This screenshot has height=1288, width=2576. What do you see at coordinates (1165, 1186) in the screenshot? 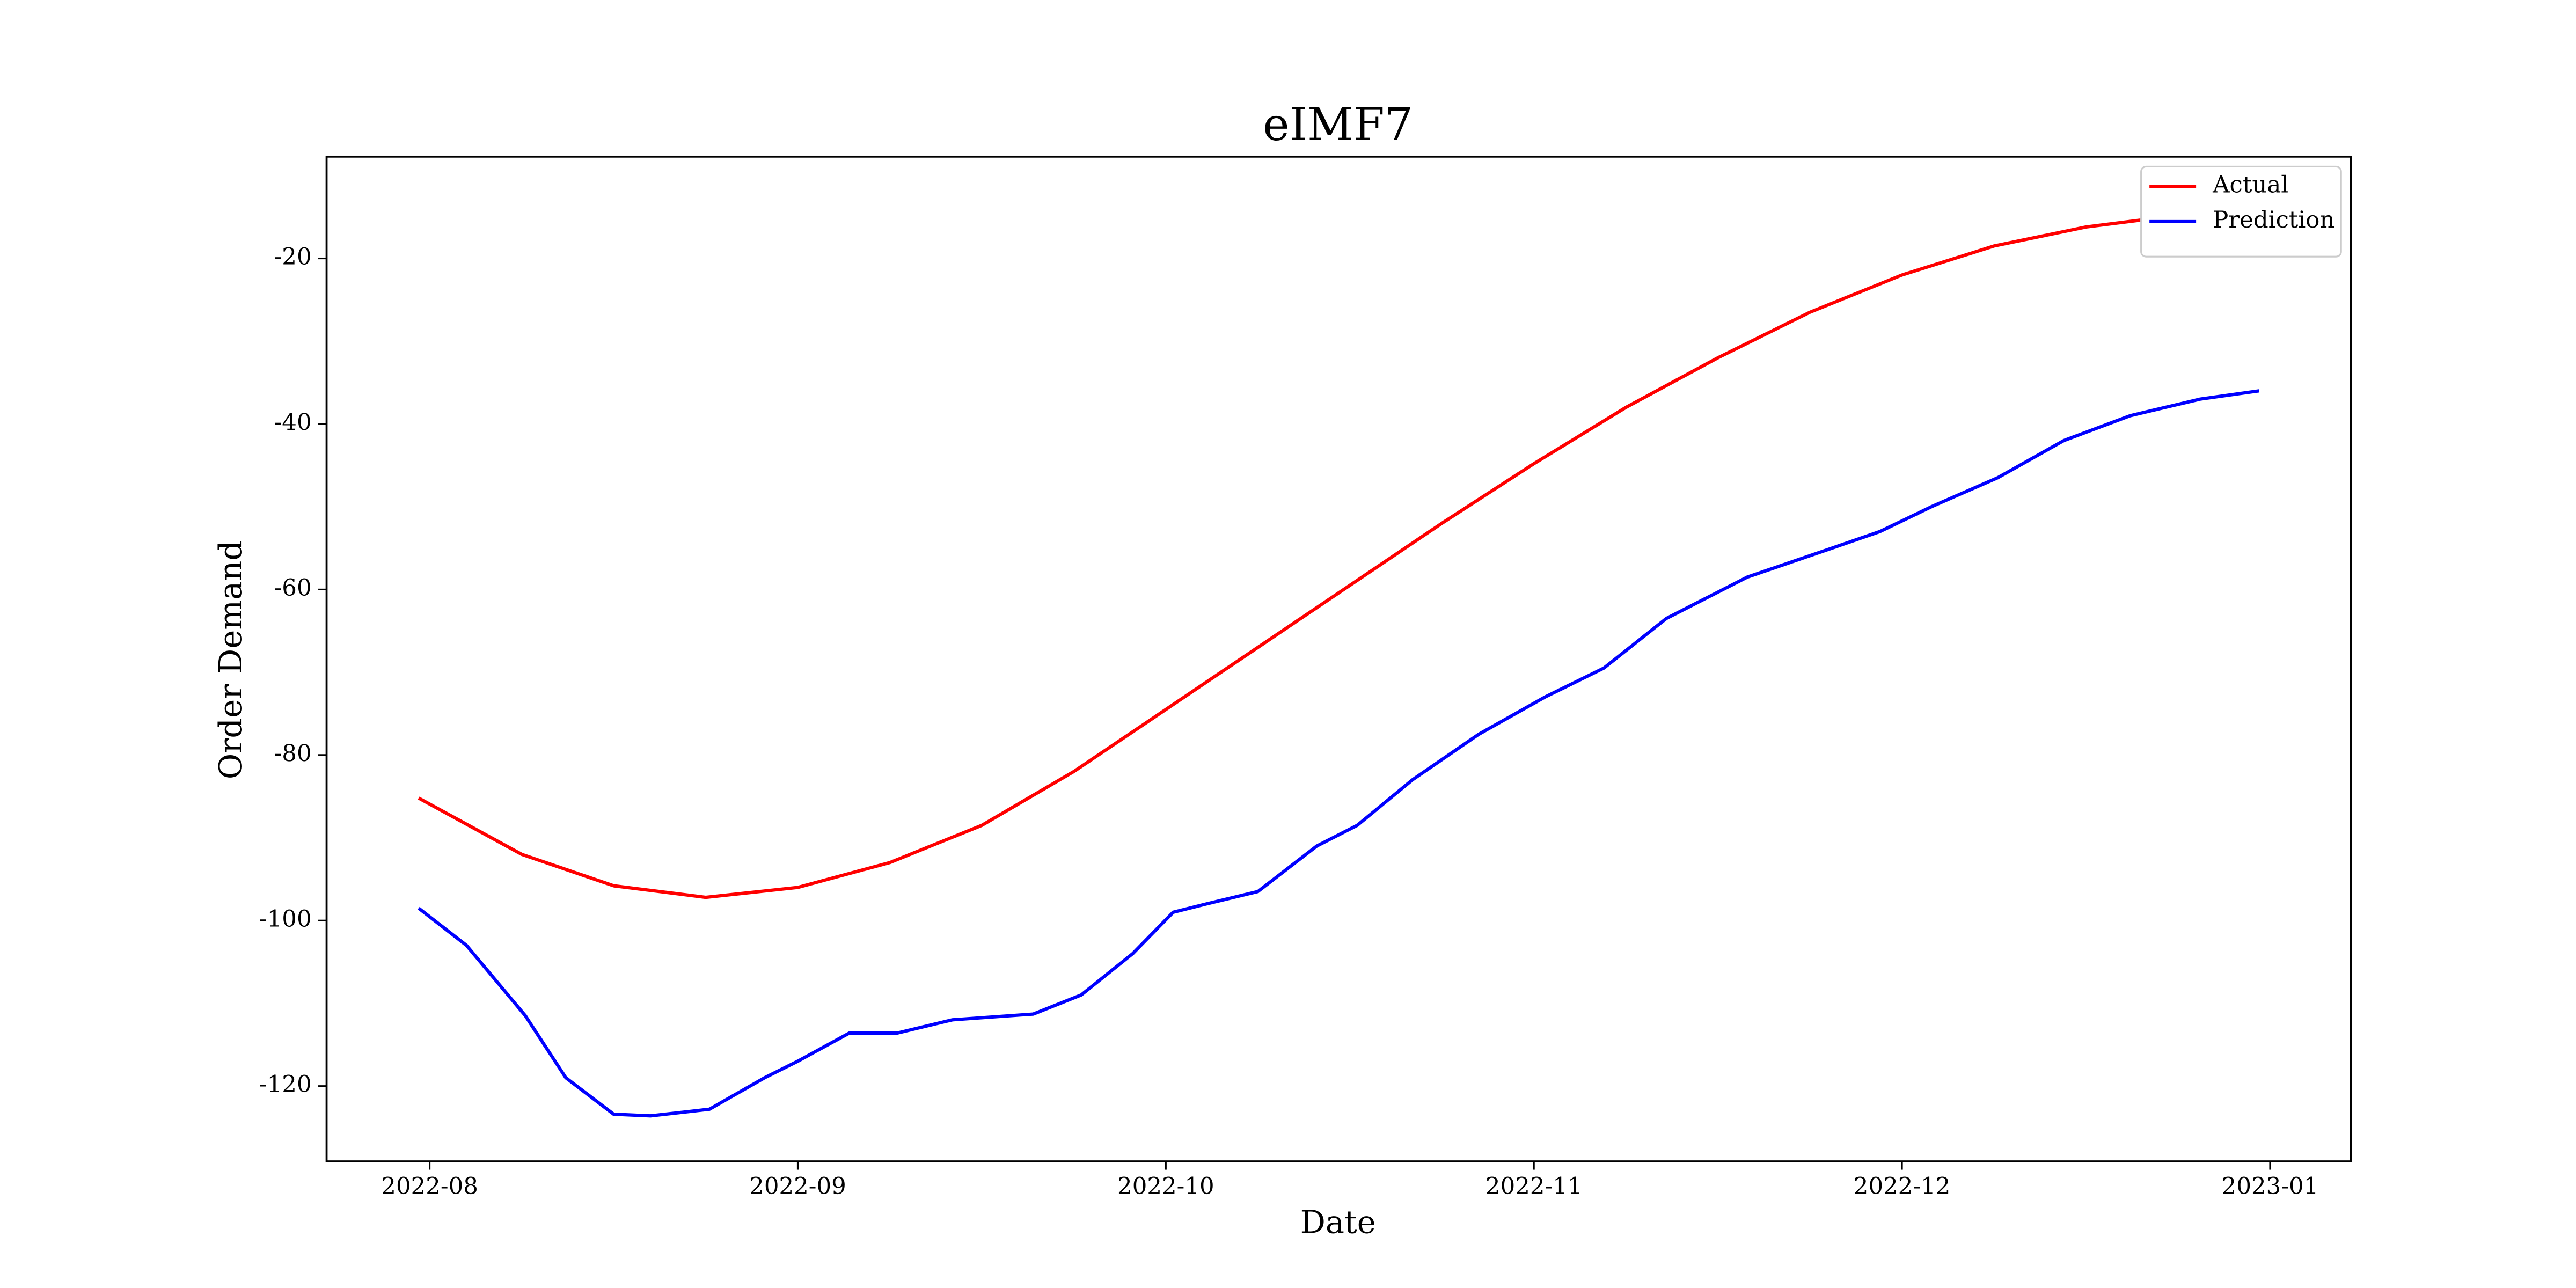
I see `x-tick-label: 2022-10` at bounding box center [1165, 1186].